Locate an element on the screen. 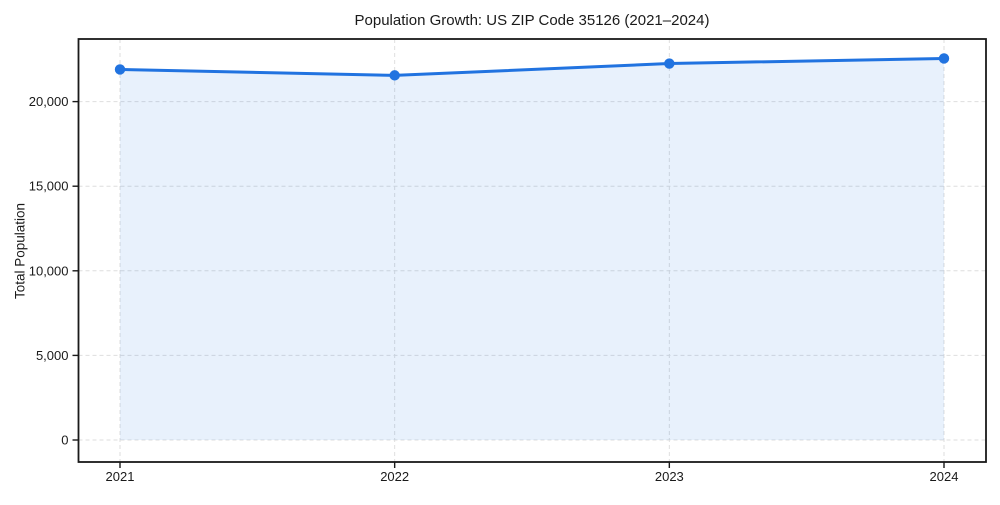  data-markers is located at coordinates (532, 67).